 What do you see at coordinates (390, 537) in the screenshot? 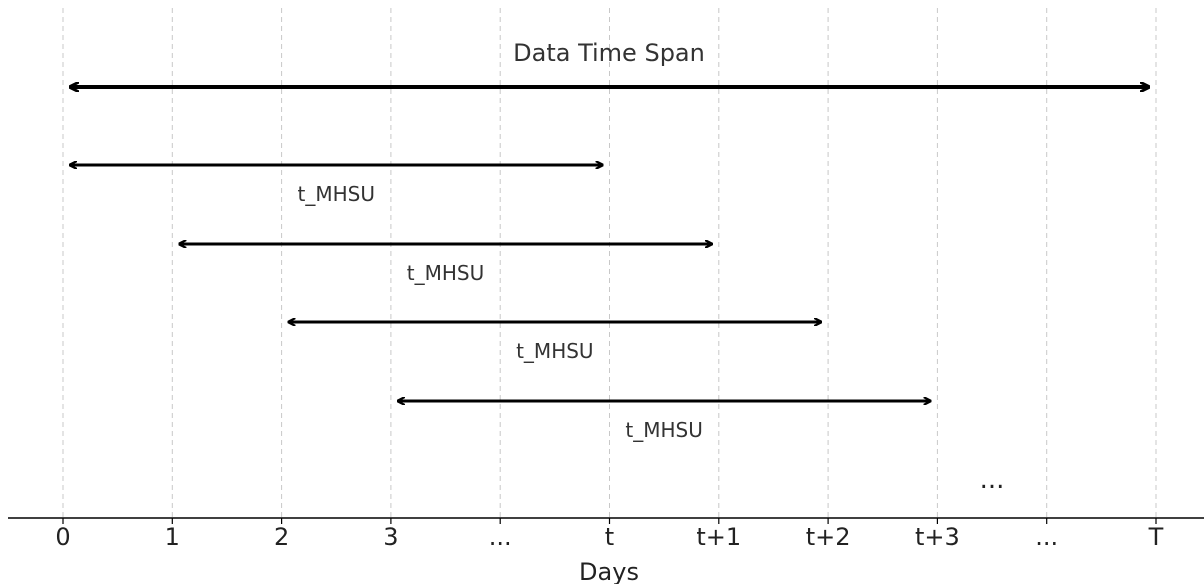
I see `tick-label: 3` at bounding box center [390, 537].